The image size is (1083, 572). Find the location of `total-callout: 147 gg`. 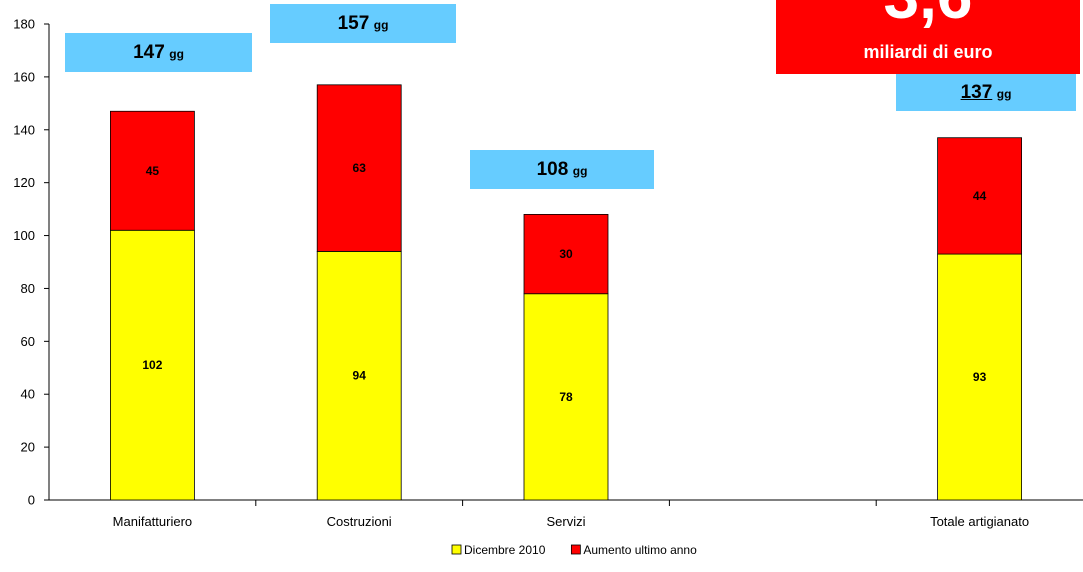

total-callout: 147 gg is located at coordinates (158, 52).